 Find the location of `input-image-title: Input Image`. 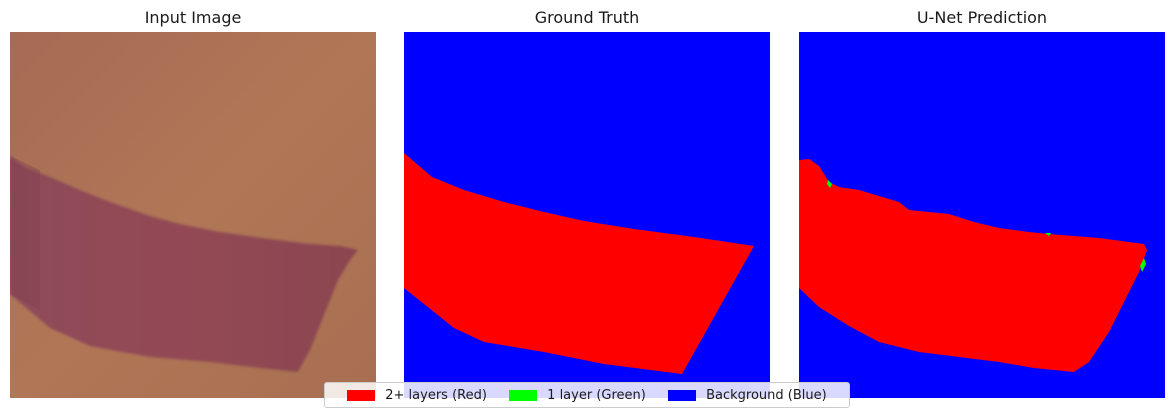

input-image-title: Input Image is located at coordinates (193, 17).